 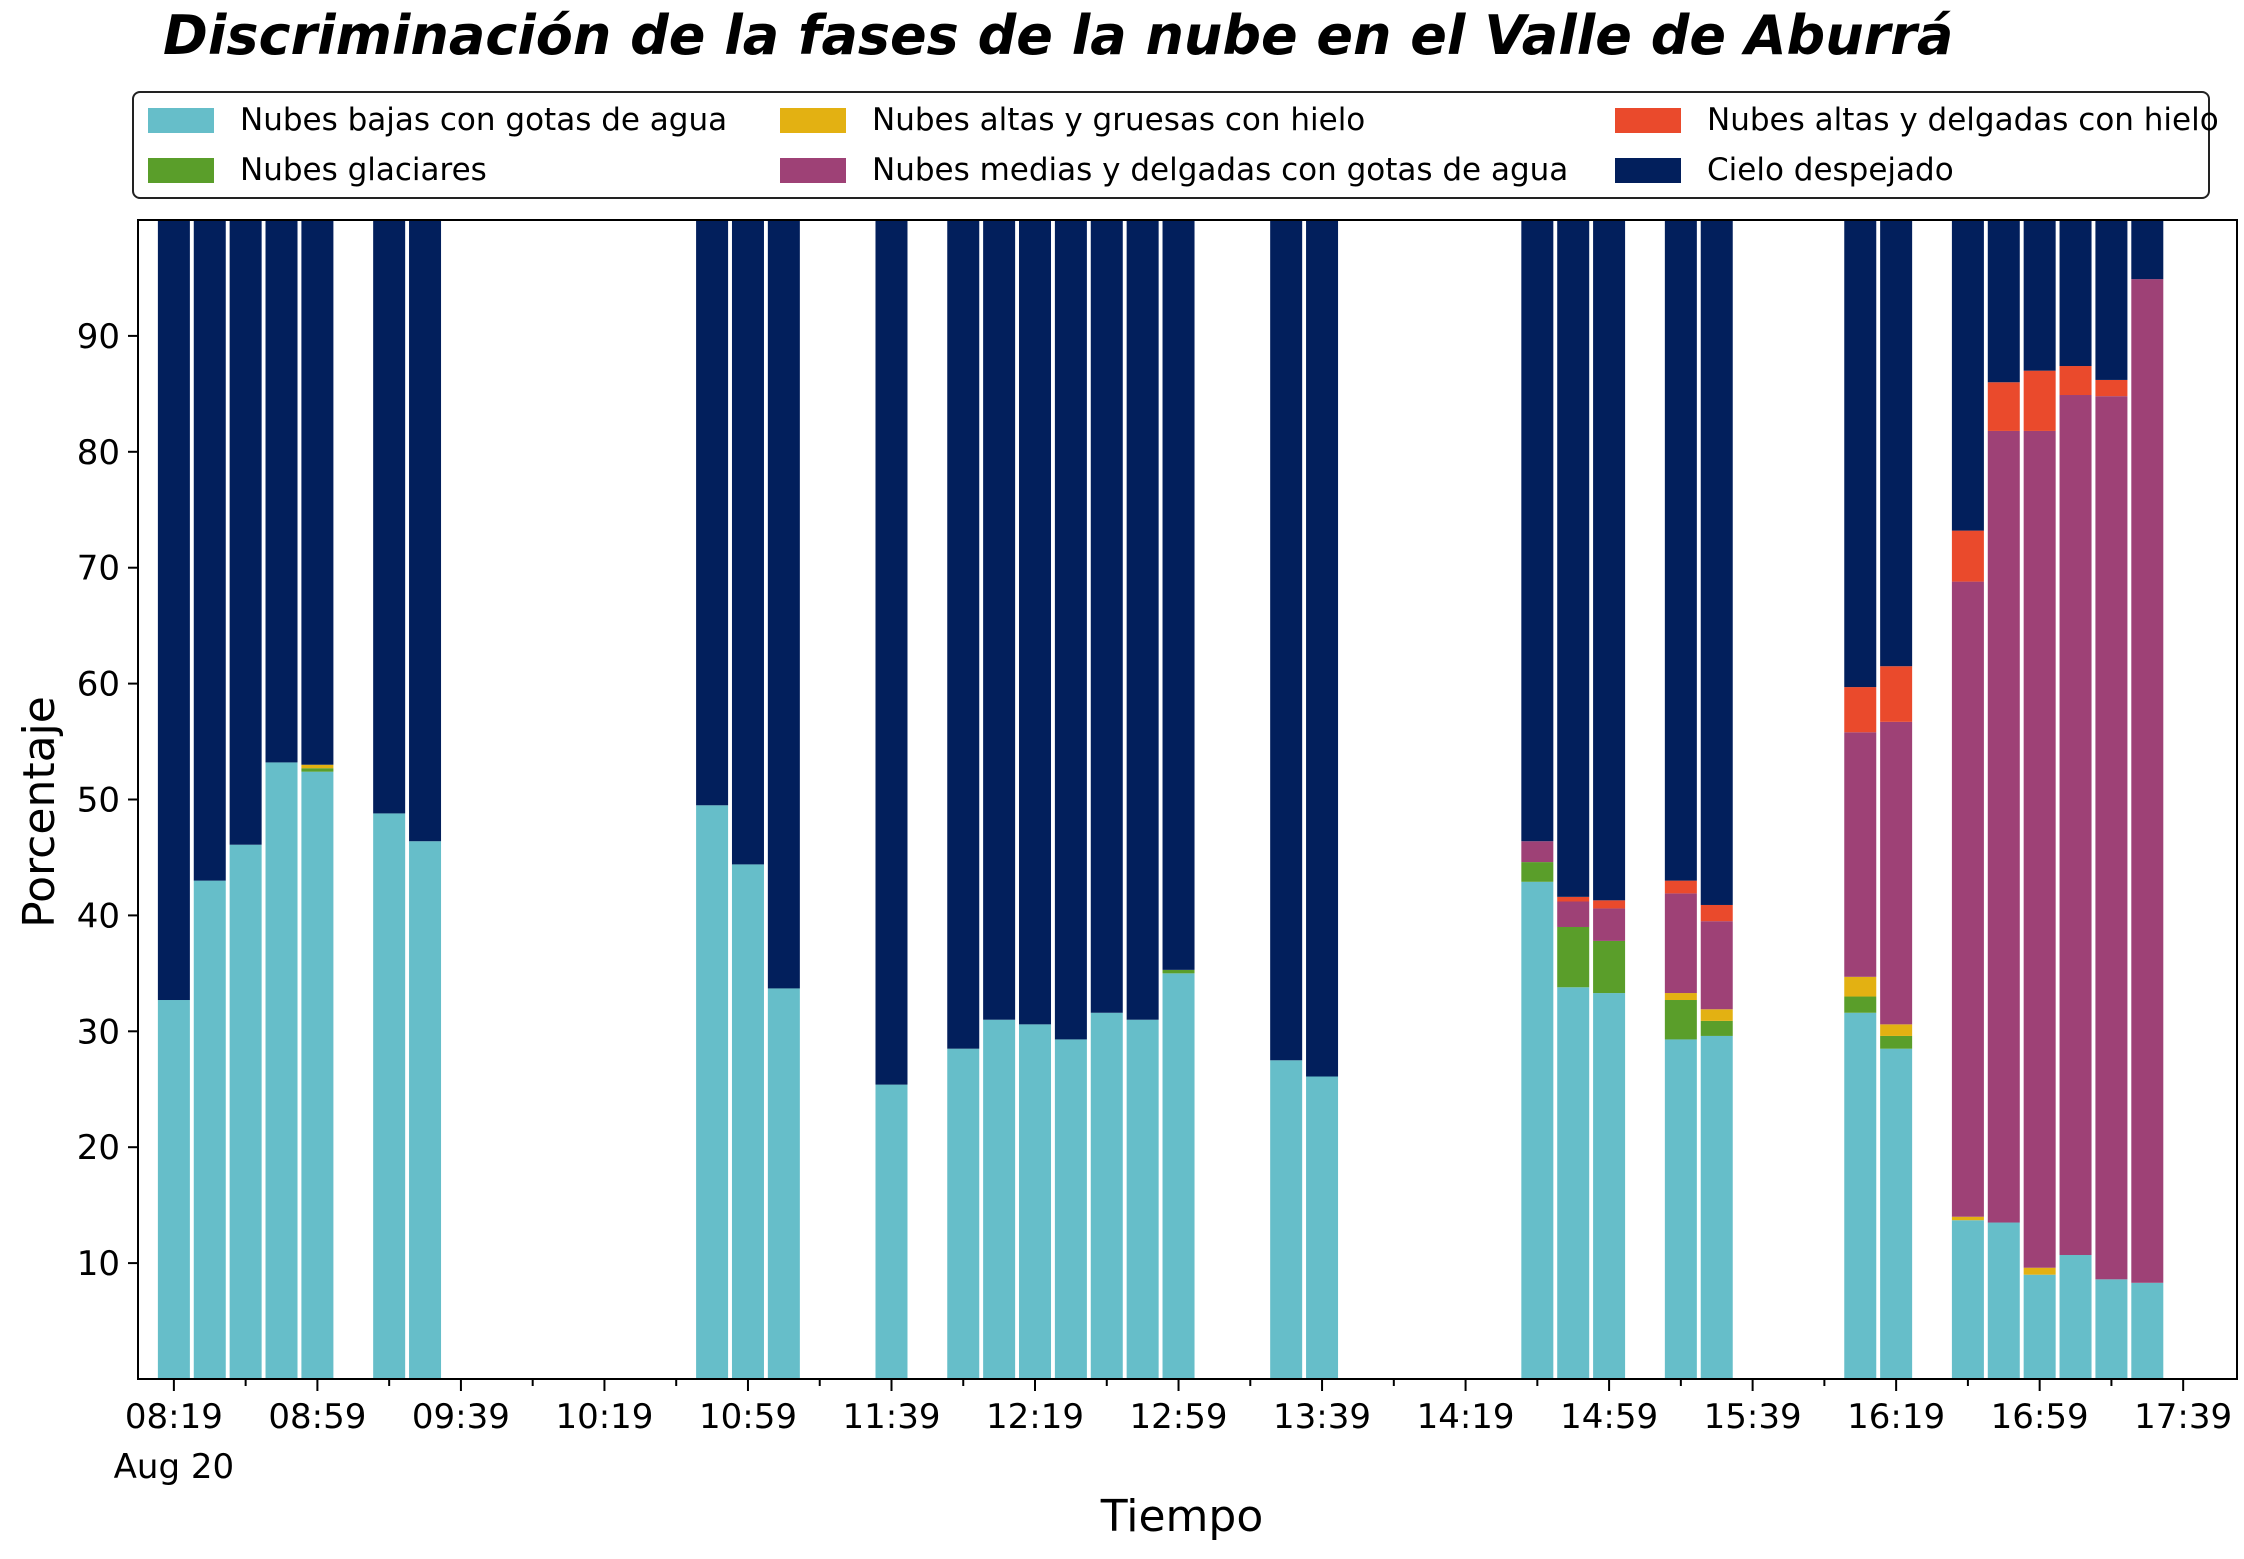 I want to click on legend-item-nubes-glaciares: Nubes glaciares, so click(x=317, y=170).